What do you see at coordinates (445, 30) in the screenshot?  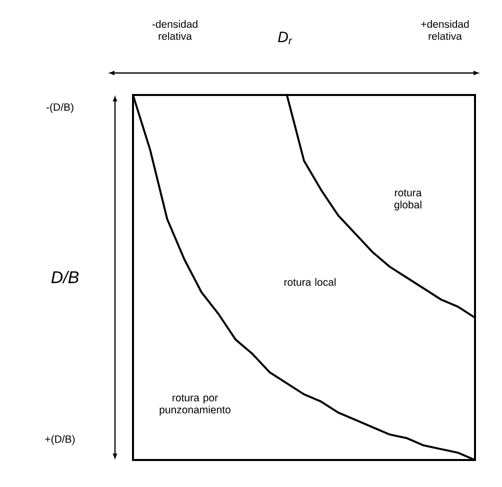 I see `text: +densidad relativa` at bounding box center [445, 30].